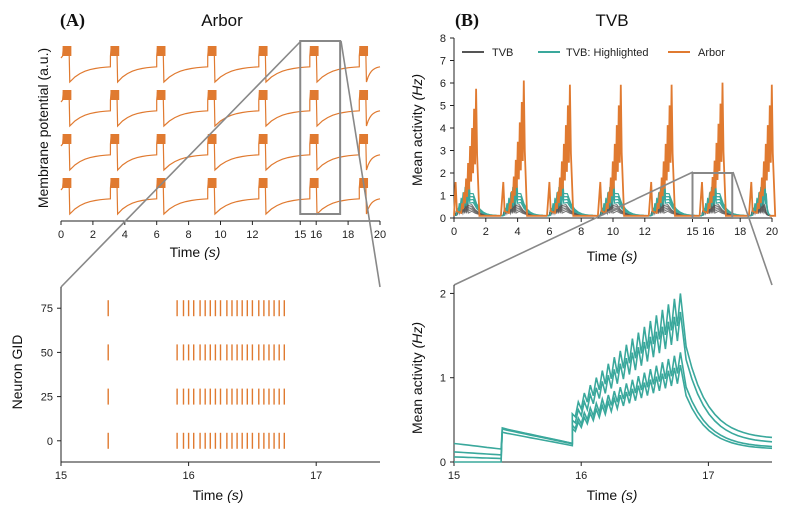 This screenshot has height=522, width=793. What do you see at coordinates (72, 20) in the screenshot?
I see `panel-a-tag: (A)` at bounding box center [72, 20].